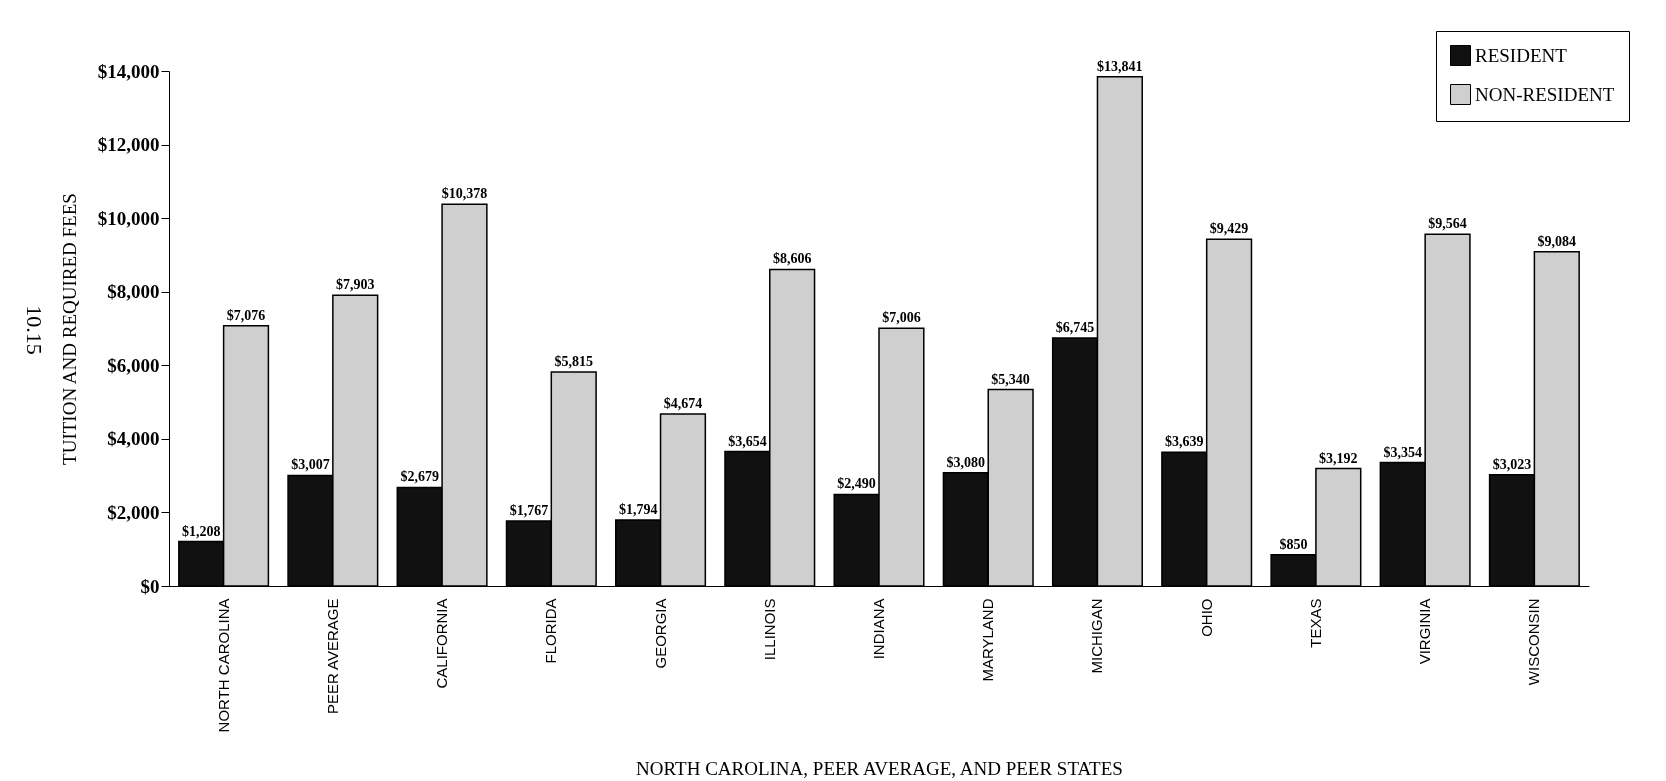 The image size is (1666, 781). What do you see at coordinates (638, 510) in the screenshot?
I see `data-label: $1,794` at bounding box center [638, 510].